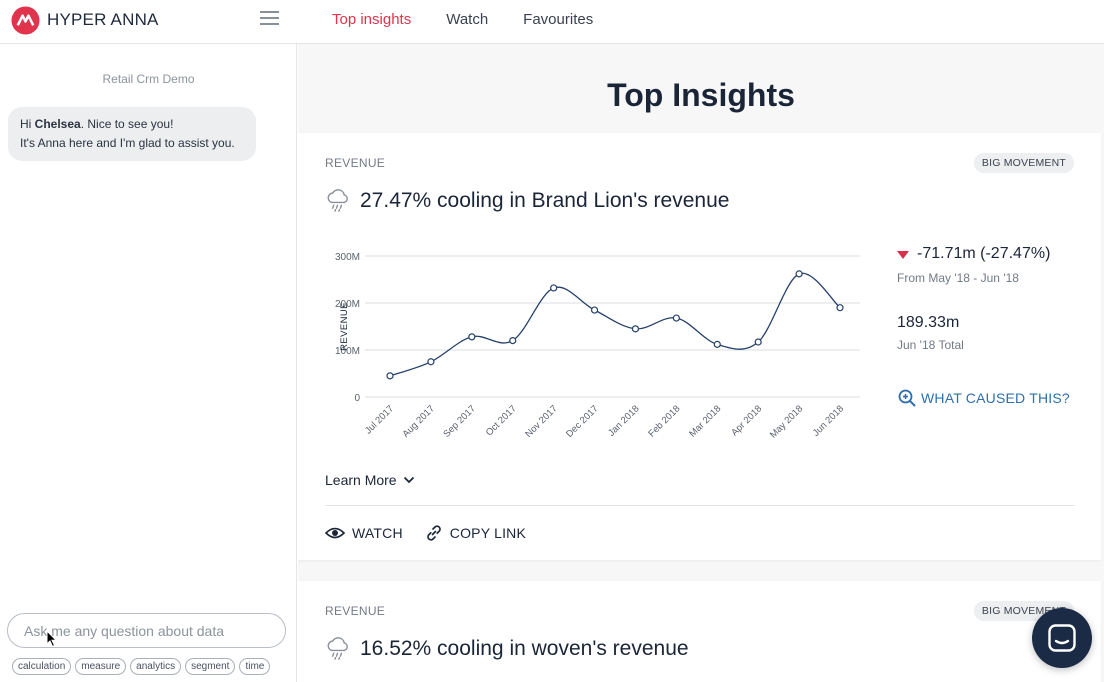 The height and width of the screenshot is (682, 1104). Describe the element at coordinates (615, 324) in the screenshot. I see `revenue-series-line` at that location.